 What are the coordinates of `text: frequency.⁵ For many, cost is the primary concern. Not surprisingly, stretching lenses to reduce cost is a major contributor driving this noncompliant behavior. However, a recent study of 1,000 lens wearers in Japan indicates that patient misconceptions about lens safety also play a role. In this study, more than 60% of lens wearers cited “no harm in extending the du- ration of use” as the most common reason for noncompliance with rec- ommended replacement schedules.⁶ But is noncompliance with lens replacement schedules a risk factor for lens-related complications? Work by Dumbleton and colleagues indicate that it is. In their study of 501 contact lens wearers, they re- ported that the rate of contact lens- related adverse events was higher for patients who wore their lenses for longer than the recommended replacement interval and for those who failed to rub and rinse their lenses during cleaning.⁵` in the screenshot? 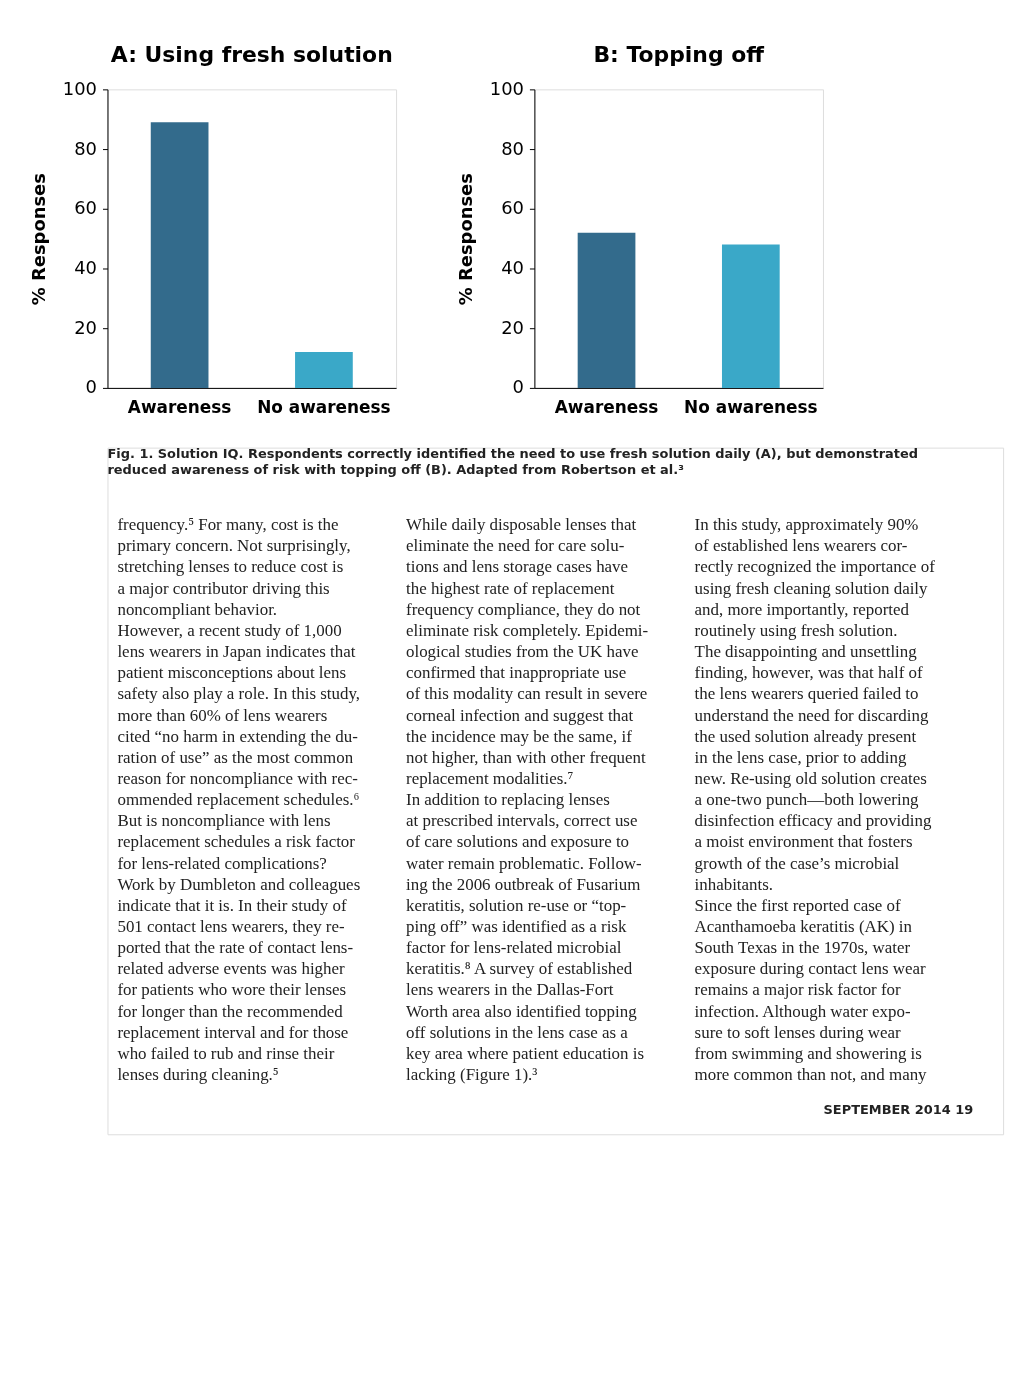 It's located at (239, 800).